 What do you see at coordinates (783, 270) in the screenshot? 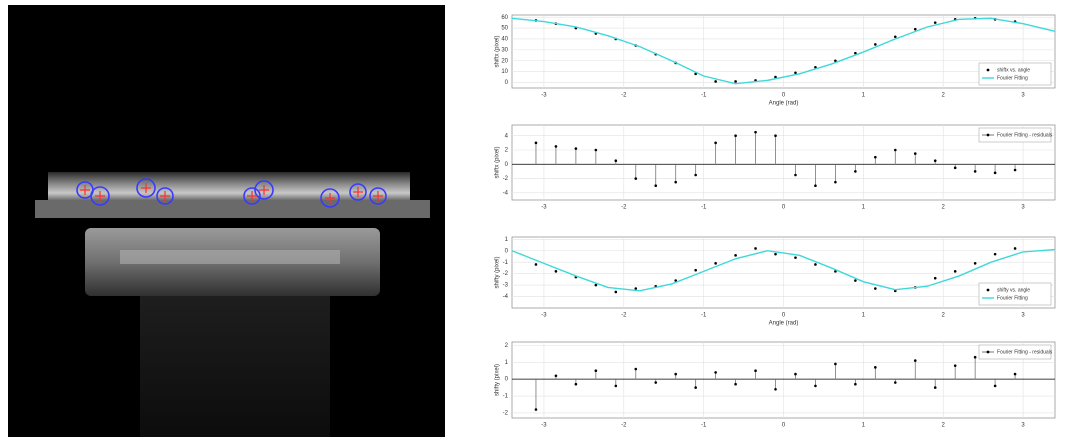
I see `fit-line` at bounding box center [783, 270].